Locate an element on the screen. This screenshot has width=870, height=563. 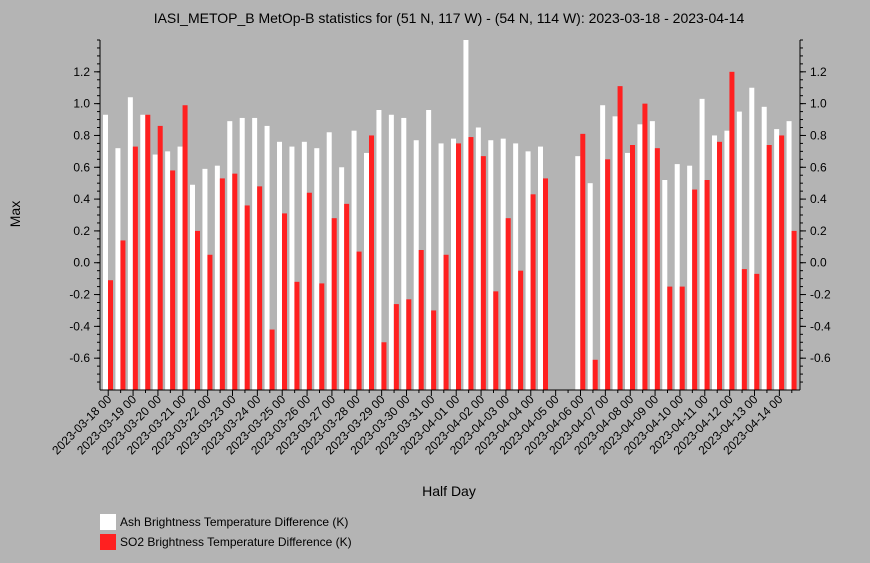
y-axis-label: Max is located at coordinates (15, 214).